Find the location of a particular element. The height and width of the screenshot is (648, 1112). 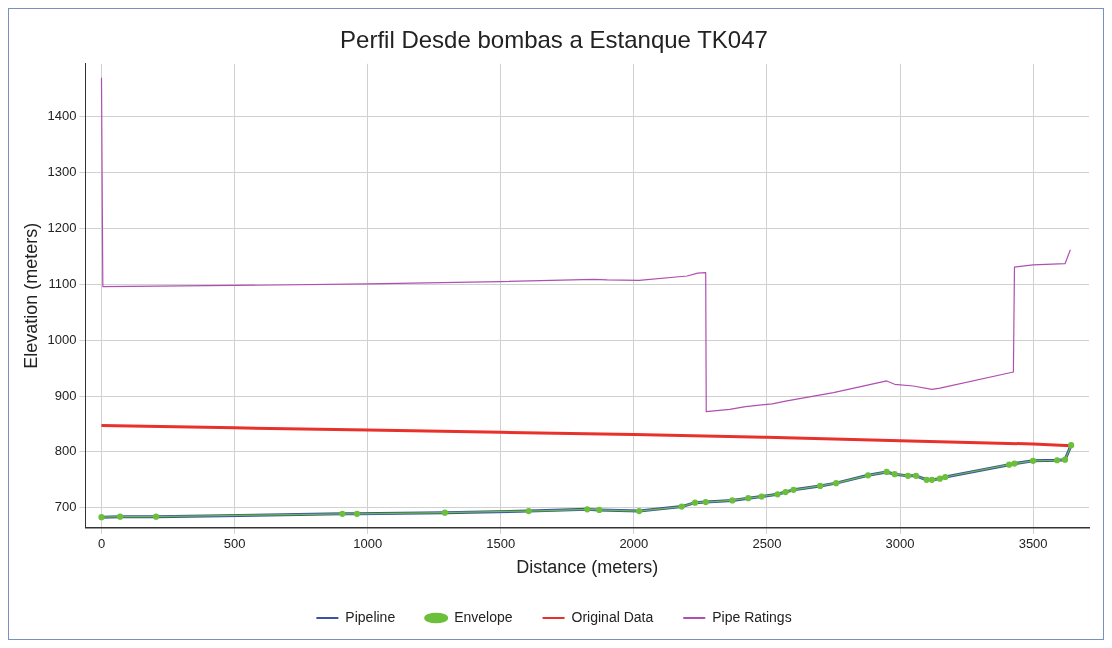

chart-title: Perfil Desde bombas a Estanque TK047 is located at coordinates (554, 40).